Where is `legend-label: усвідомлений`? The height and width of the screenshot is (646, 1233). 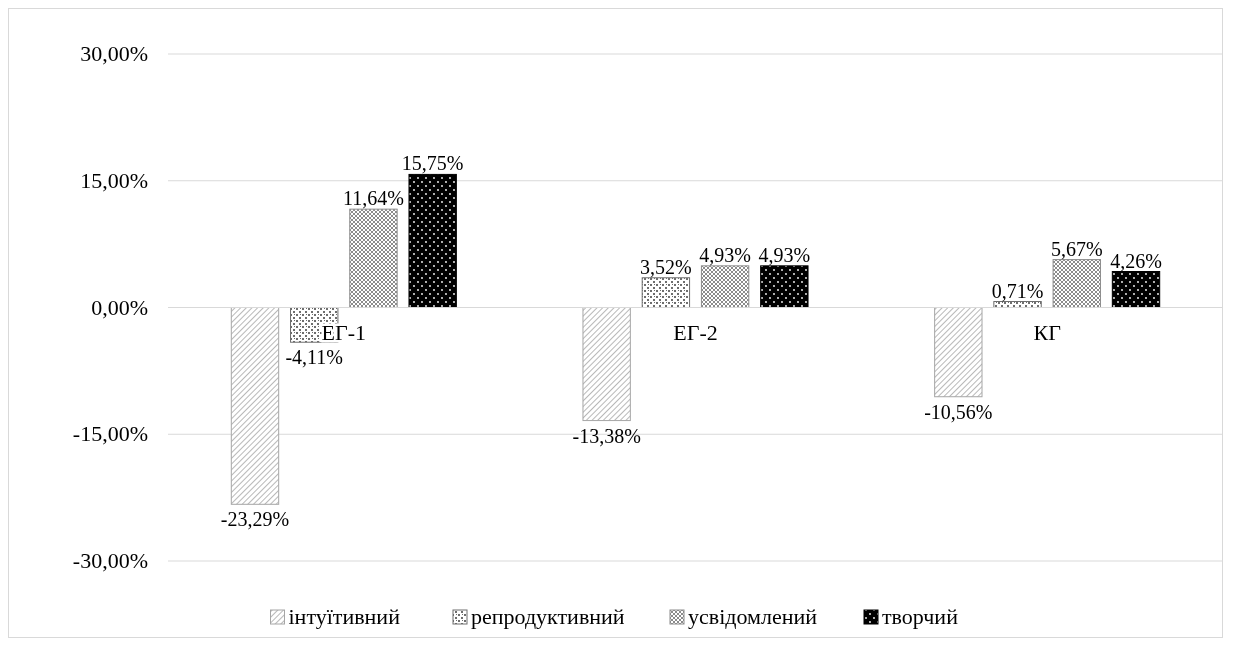
legend-label: усвідомлений is located at coordinates (753, 616).